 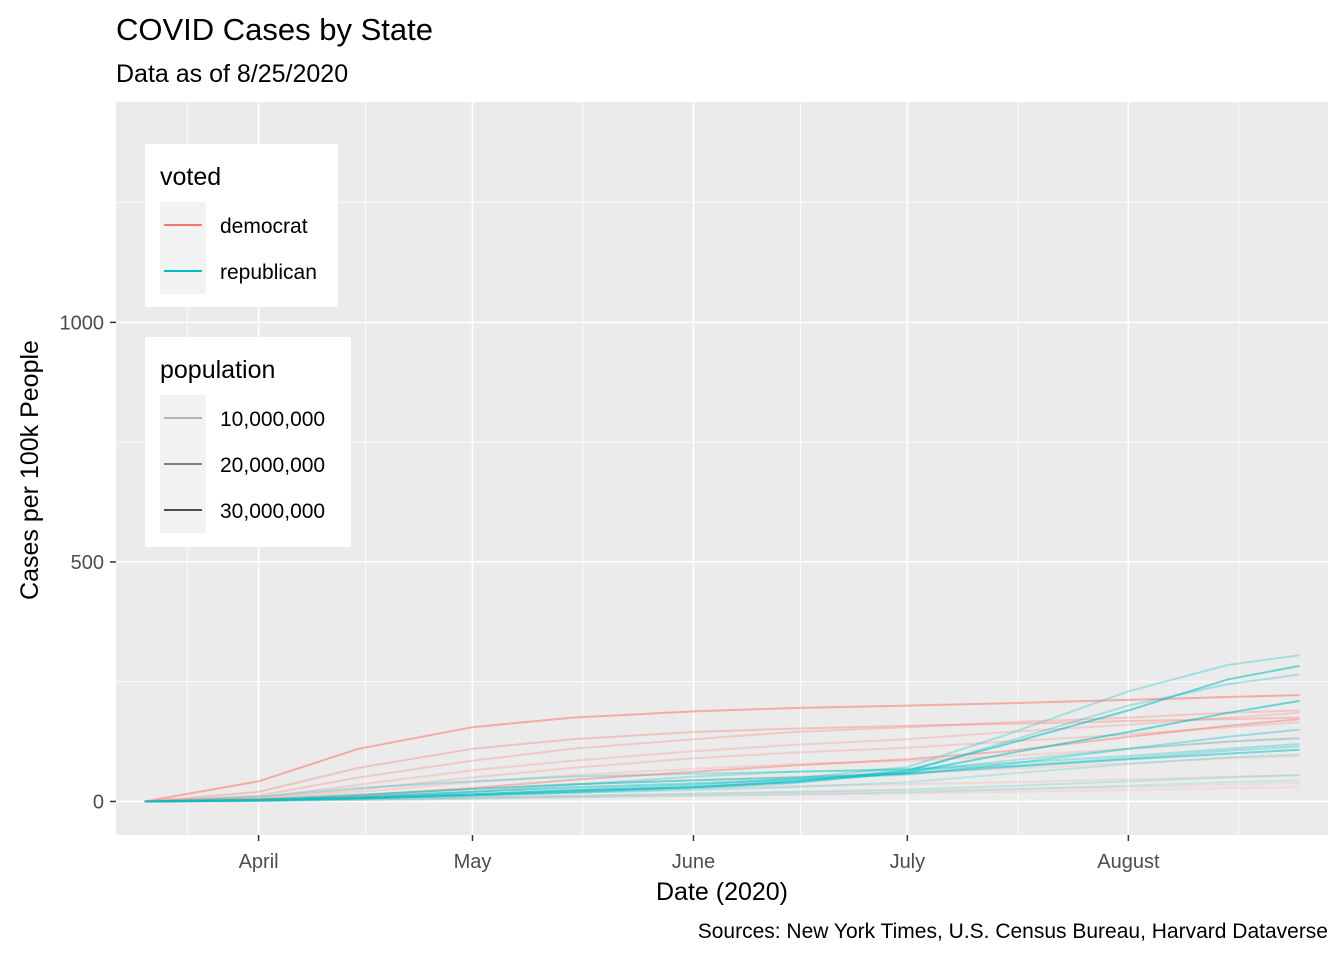 I want to click on x-tick-label: June, so click(x=693, y=862).